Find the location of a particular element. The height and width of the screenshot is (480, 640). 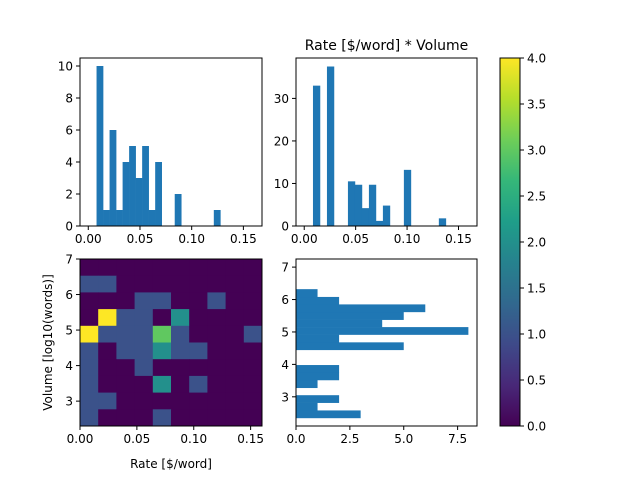

hist2d-ticks: 0.00 0.05 0.10 0.15 3 4 5 6 7 is located at coordinates (164, 350).